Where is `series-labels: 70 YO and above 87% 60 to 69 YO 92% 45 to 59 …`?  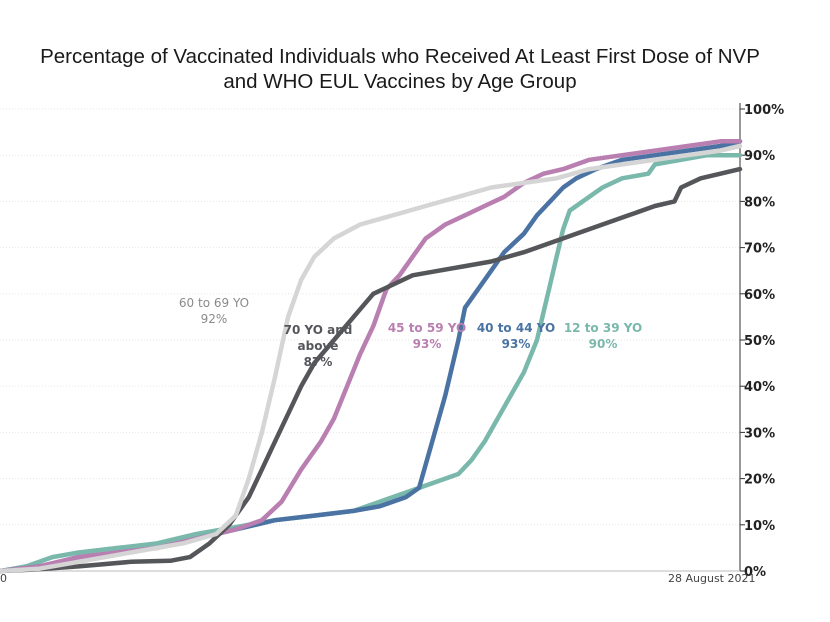 series-labels: 70 YO and above 87% 60 to 69 YO 92% 45 to 59 … is located at coordinates (410, 332).